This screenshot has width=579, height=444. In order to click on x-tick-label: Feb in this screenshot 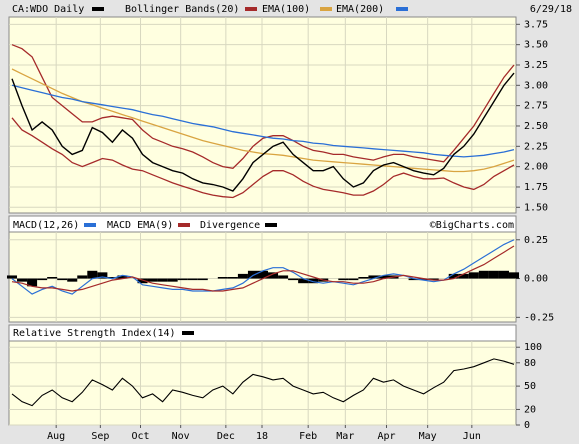, I will do `click(308, 436)`.